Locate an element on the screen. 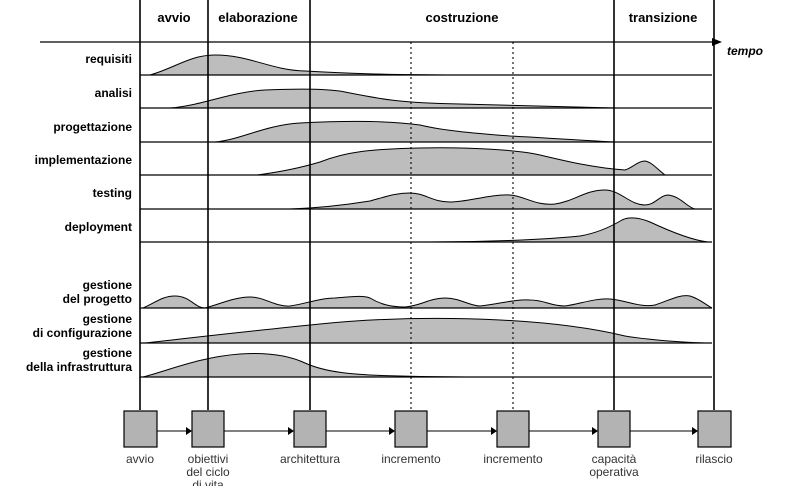 The height and width of the screenshot is (486, 788). row-testing is located at coordinates (426, 199).